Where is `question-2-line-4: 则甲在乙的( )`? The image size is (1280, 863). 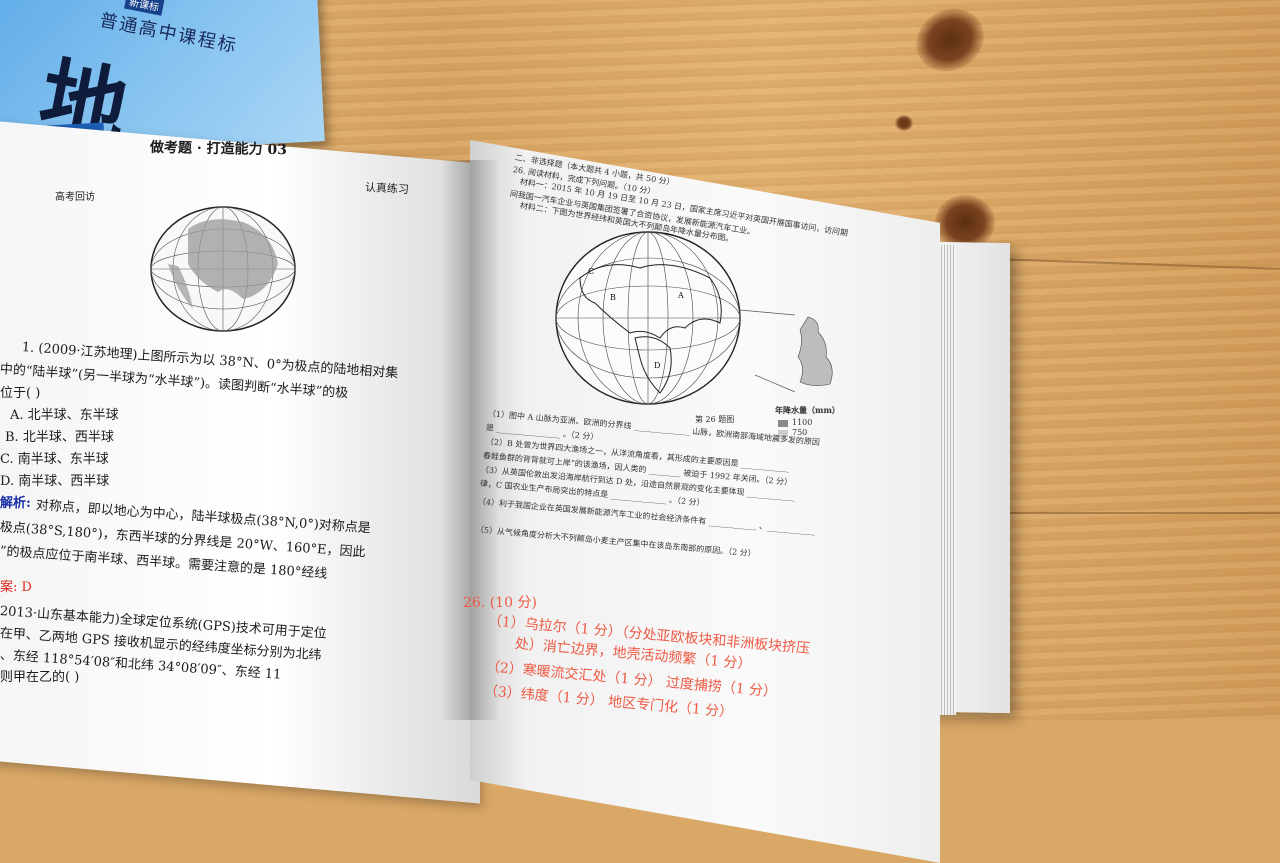 question-2-line-4: 则甲在乙的( ) is located at coordinates (40, 677).